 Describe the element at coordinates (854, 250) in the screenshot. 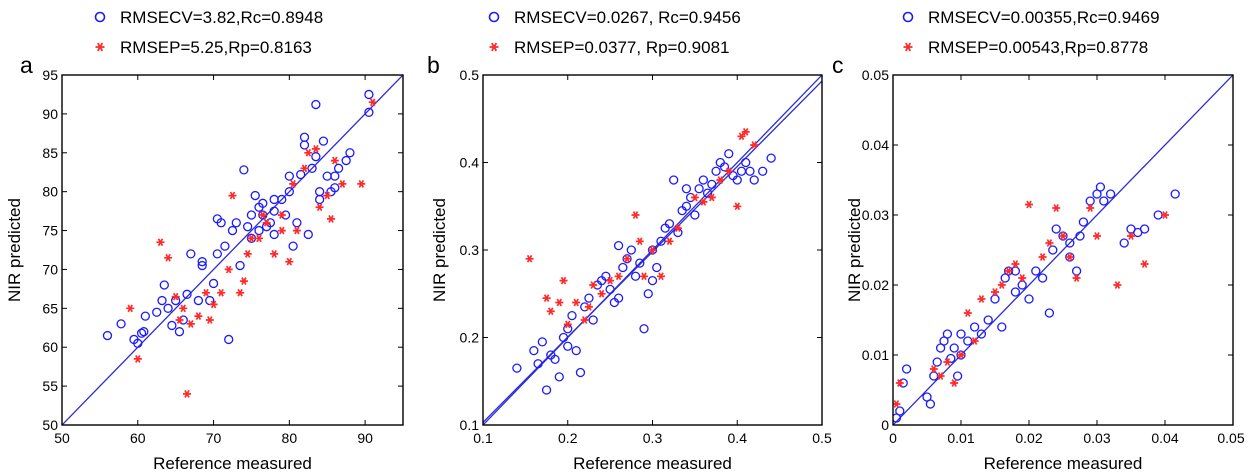

I see `y-axis-label: NIR predicted` at that location.